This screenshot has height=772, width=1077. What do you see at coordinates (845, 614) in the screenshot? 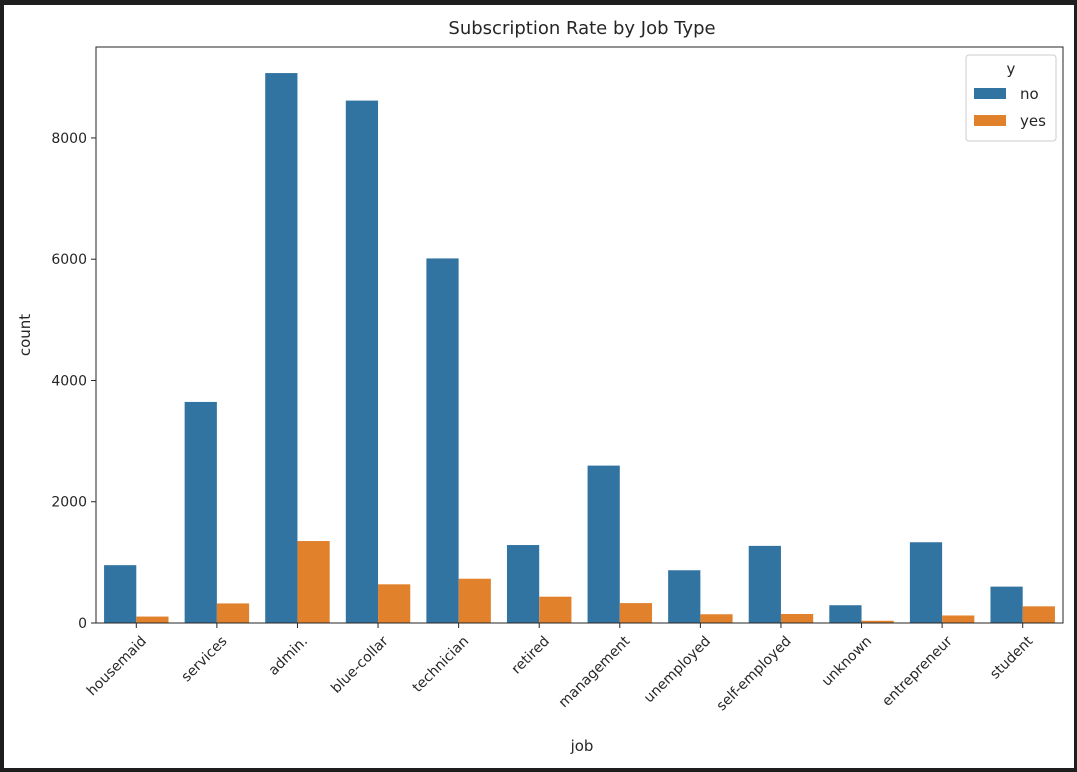
I see `bar-no-unknown` at bounding box center [845, 614].